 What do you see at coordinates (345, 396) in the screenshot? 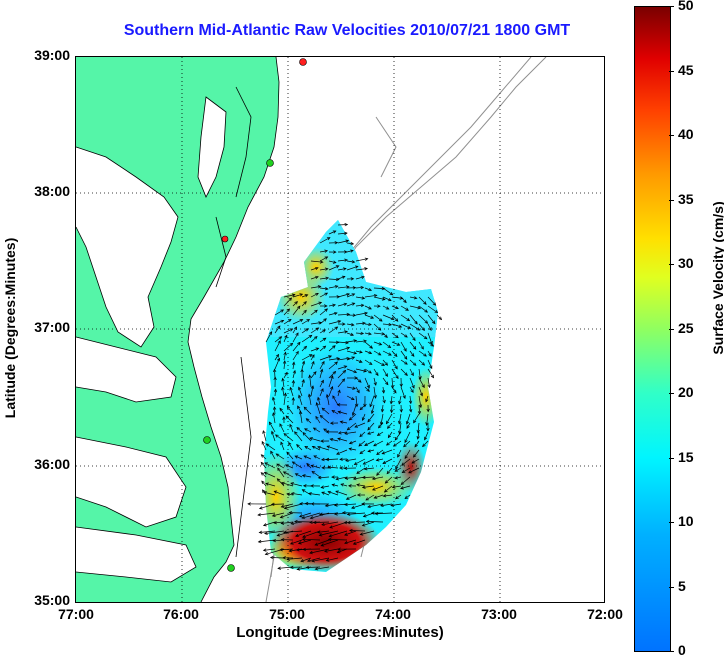
I see `velocity-field` at bounding box center [345, 396].